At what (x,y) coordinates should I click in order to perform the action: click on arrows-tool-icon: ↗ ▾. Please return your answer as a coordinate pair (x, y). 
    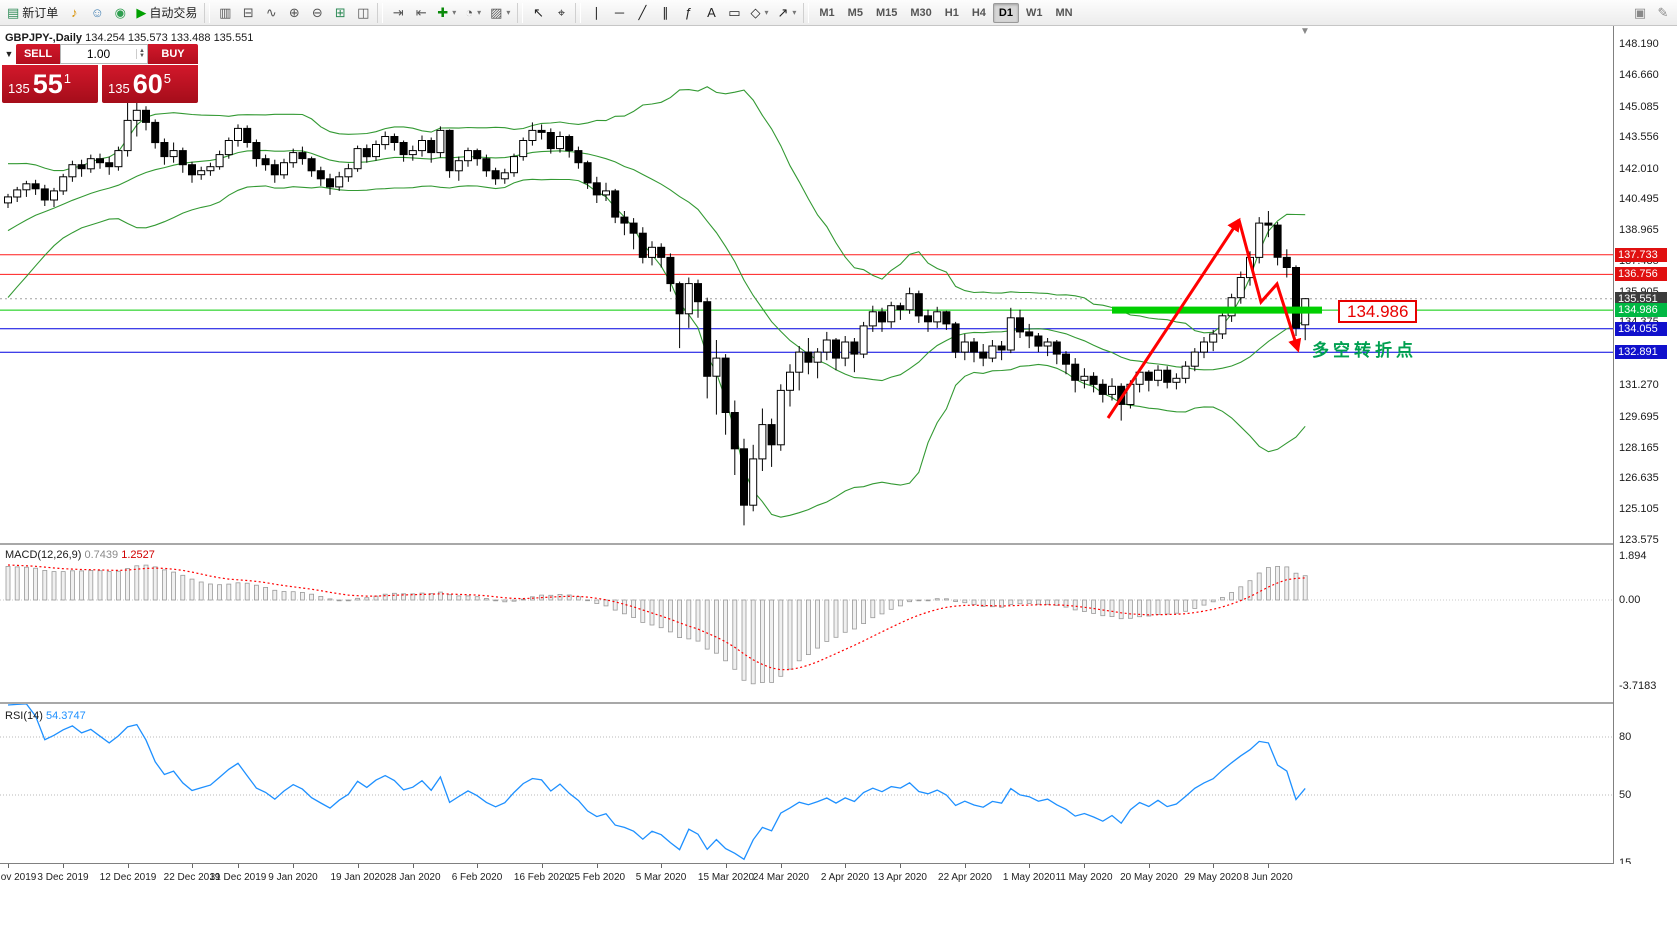
    Looking at the image, I should click on (786, 13).